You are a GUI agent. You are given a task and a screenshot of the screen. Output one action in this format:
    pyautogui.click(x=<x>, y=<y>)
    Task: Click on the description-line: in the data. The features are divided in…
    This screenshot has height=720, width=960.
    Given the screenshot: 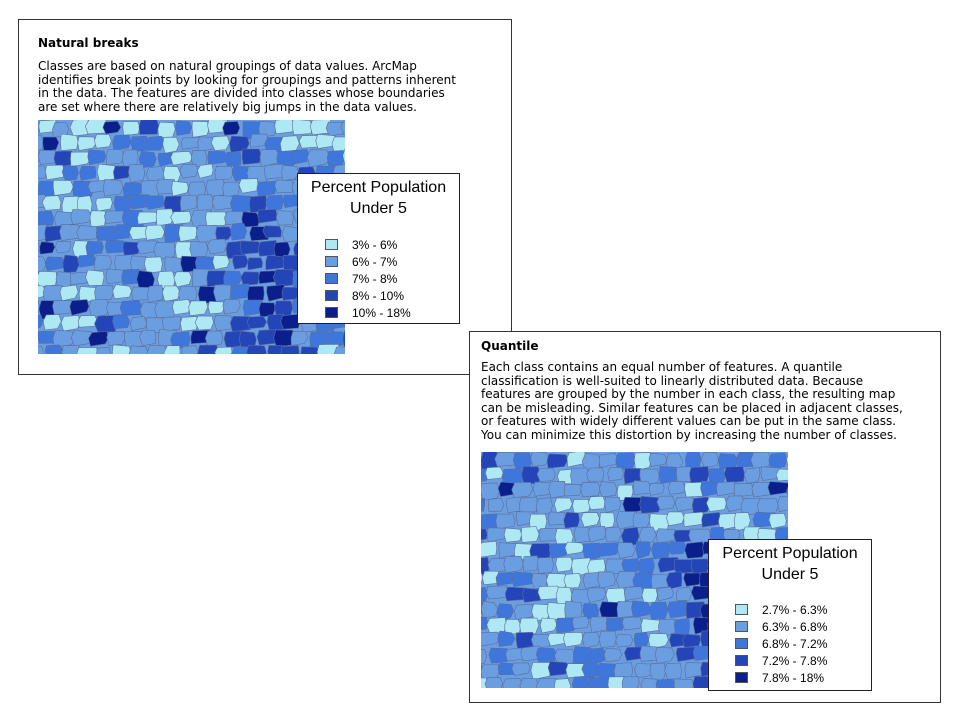 What is the action you would take?
    pyautogui.click(x=241, y=93)
    